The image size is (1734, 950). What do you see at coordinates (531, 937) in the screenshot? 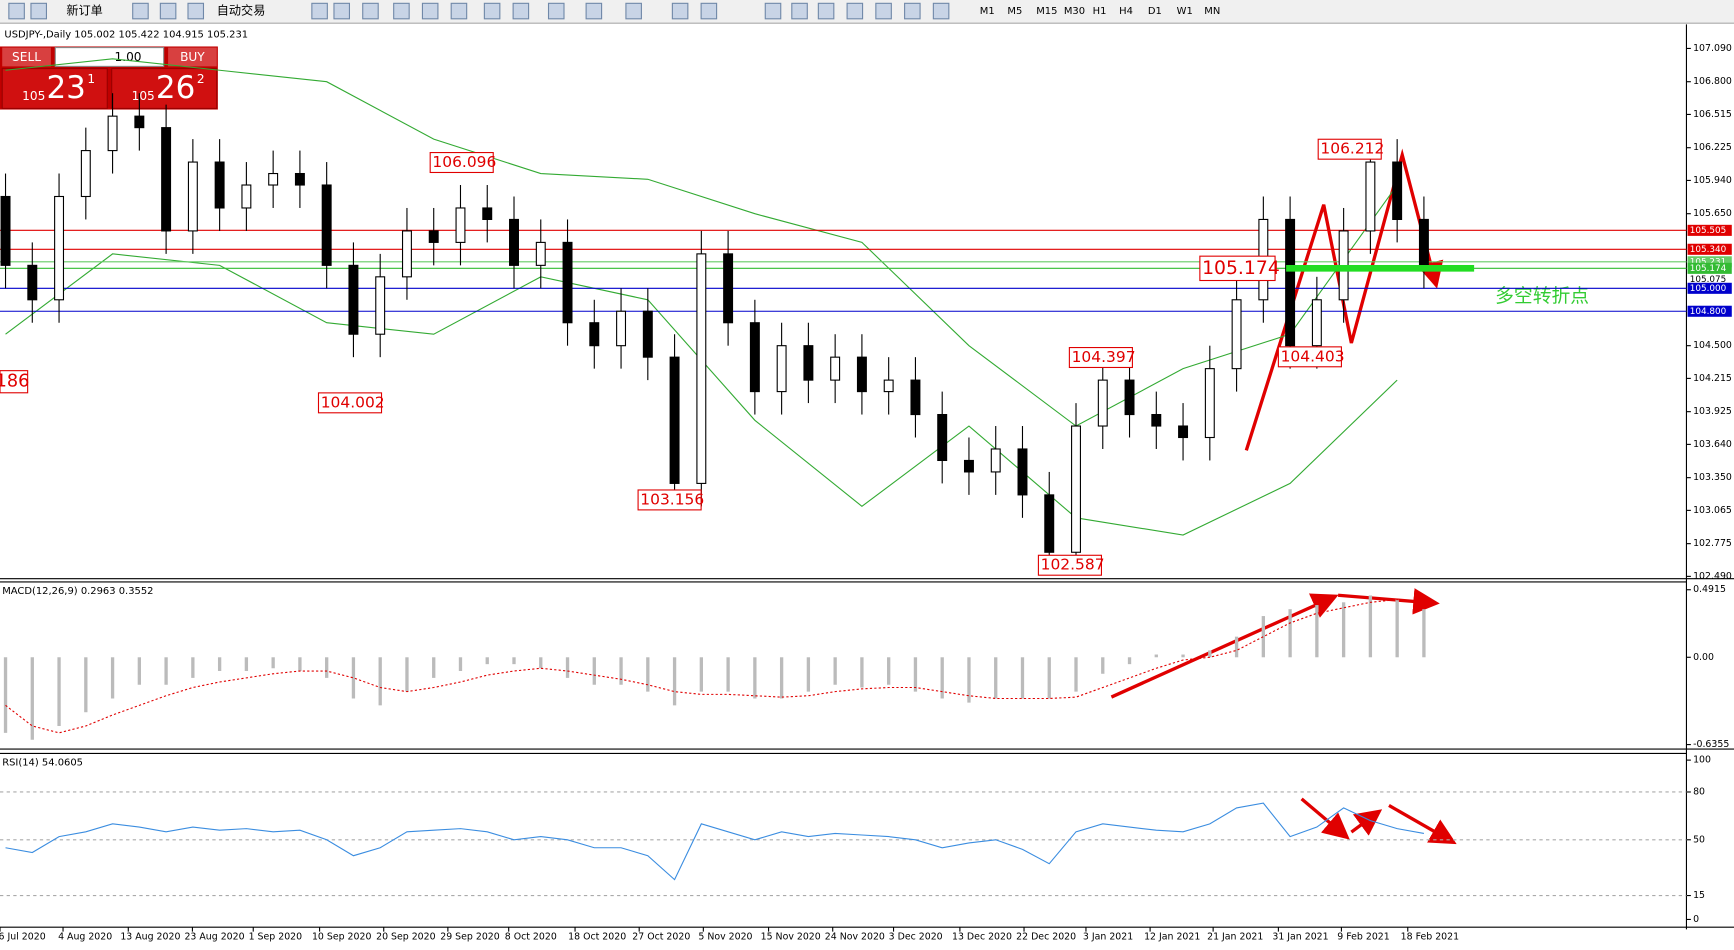
I see `date-label: 8 Oct 2020` at bounding box center [531, 937].